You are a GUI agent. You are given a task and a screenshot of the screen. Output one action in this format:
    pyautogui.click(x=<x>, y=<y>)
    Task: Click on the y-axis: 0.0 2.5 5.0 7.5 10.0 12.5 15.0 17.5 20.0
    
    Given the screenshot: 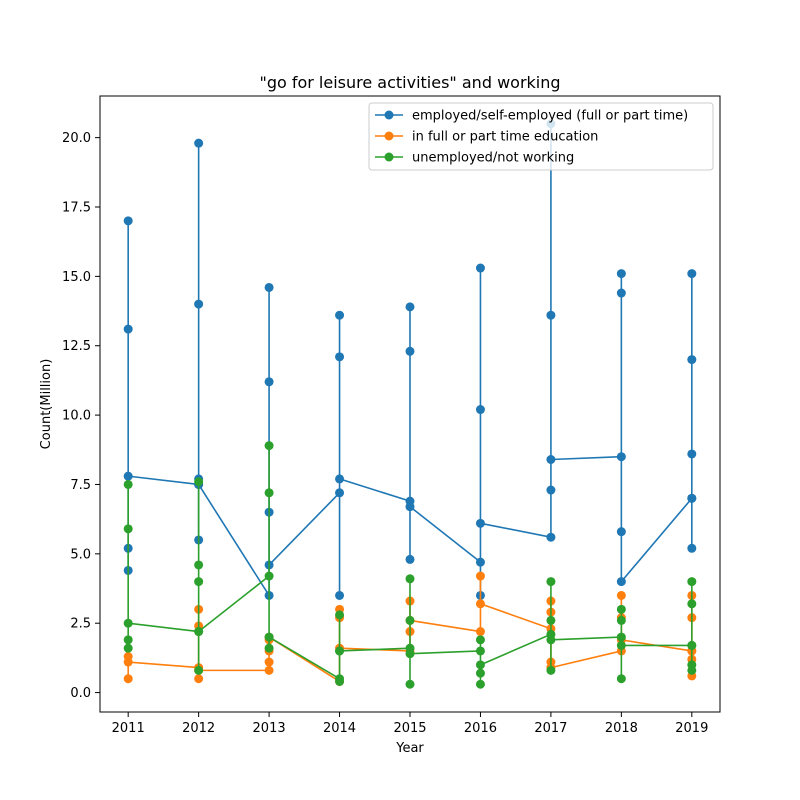 What is the action you would take?
    pyautogui.click(x=81, y=416)
    